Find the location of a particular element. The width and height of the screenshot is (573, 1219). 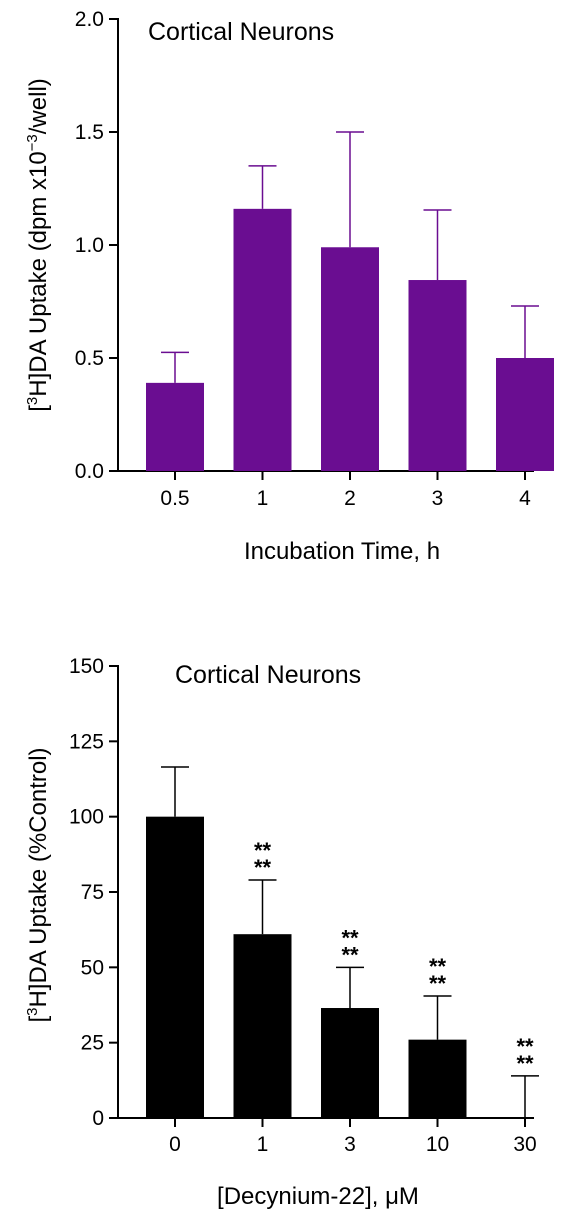

chart-2-x-tick-label: 30 is located at coordinates (524, 1144).